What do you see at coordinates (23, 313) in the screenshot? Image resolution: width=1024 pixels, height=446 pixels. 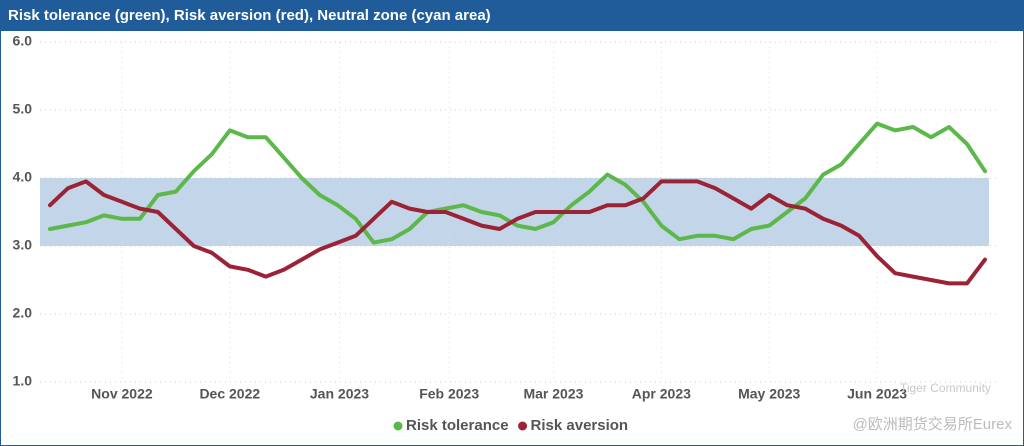 I see `y-tick-label: 2.0` at bounding box center [23, 313].